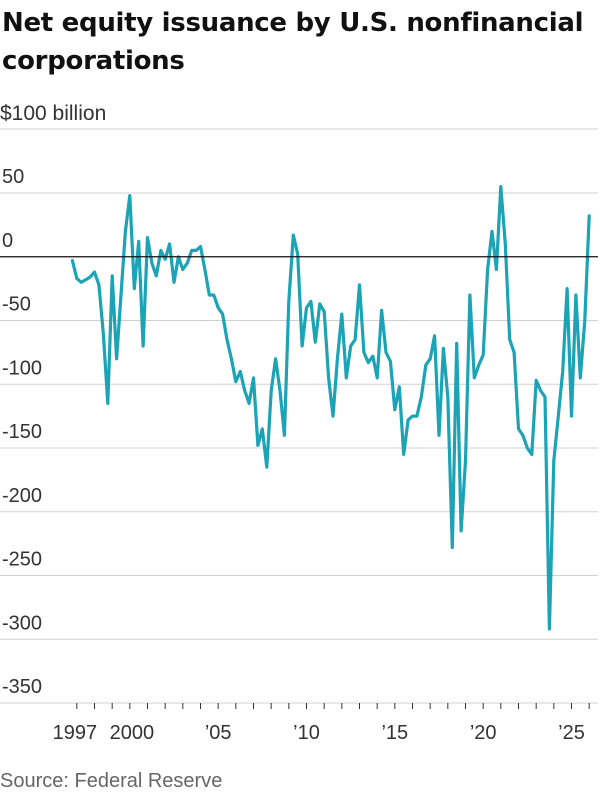 This screenshot has height=800, width=600. I want to click on y-tick-label: -150, so click(22, 432).